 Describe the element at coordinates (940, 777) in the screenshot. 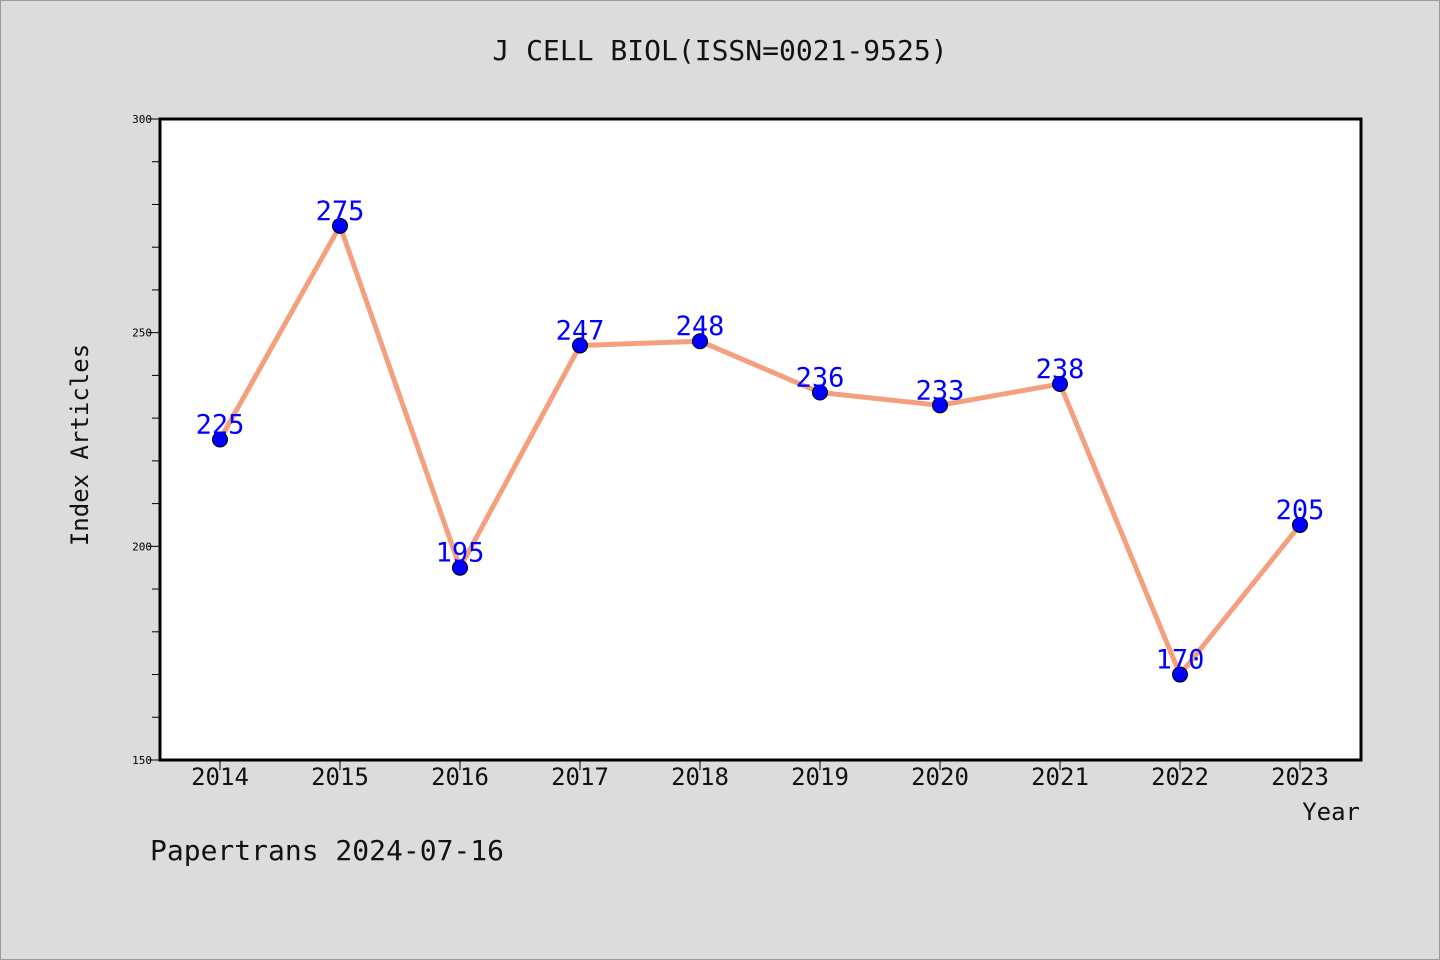

I see `x-tick-label: 2020` at that location.